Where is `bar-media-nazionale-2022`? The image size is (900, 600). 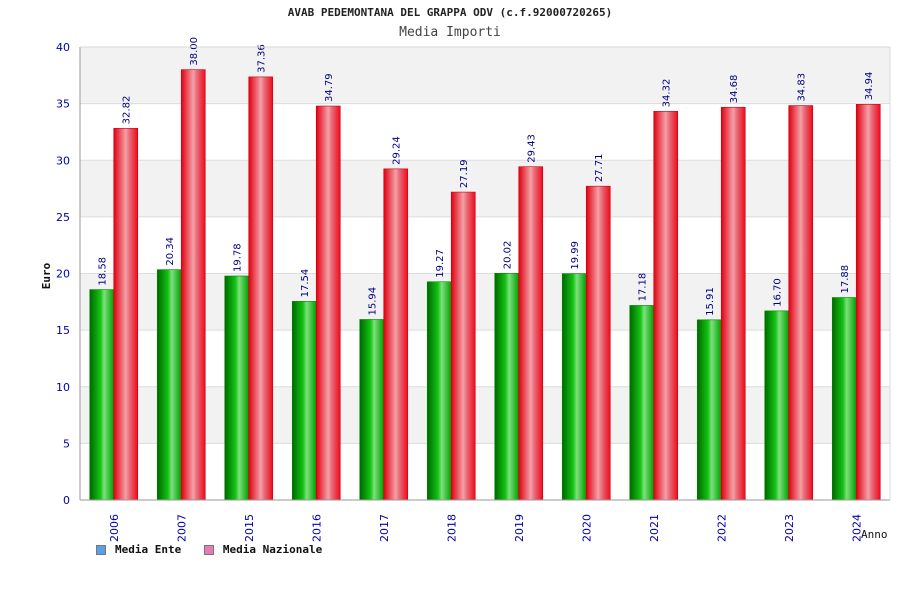 bar-media-nazionale-2022 is located at coordinates (733, 303).